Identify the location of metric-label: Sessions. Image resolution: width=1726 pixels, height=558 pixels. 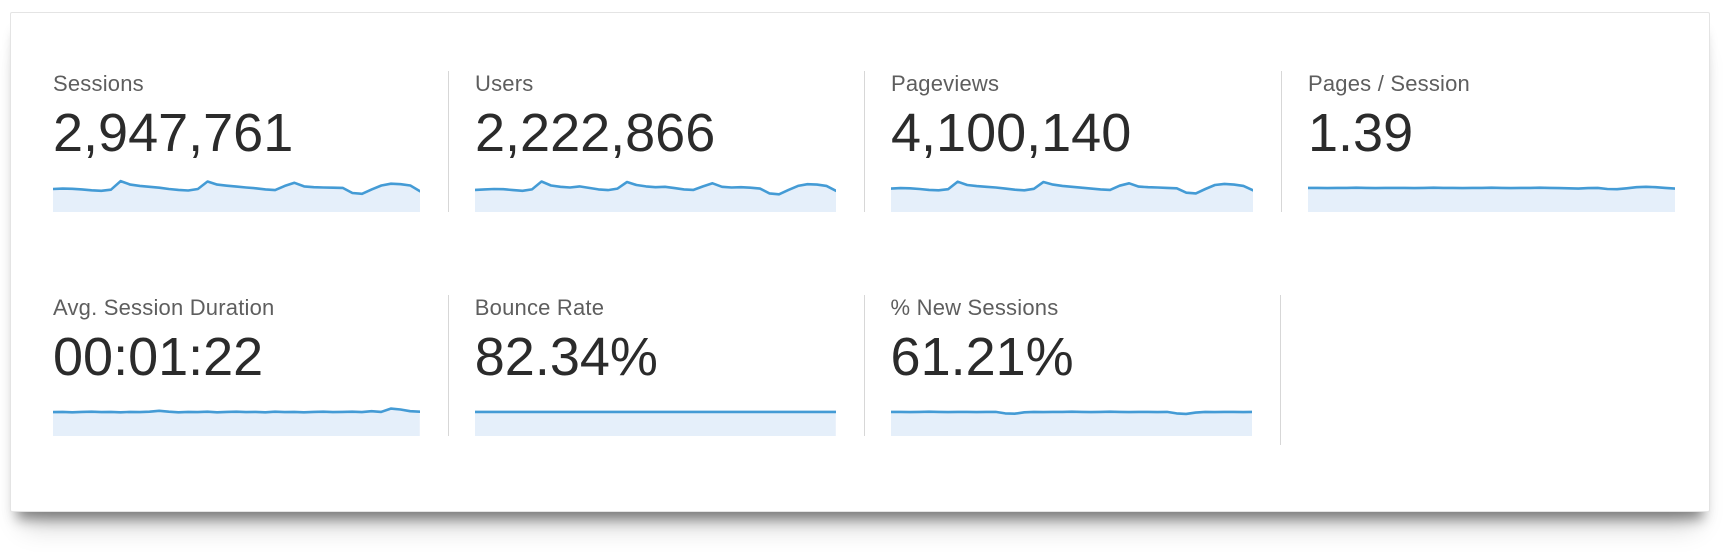
(98, 83).